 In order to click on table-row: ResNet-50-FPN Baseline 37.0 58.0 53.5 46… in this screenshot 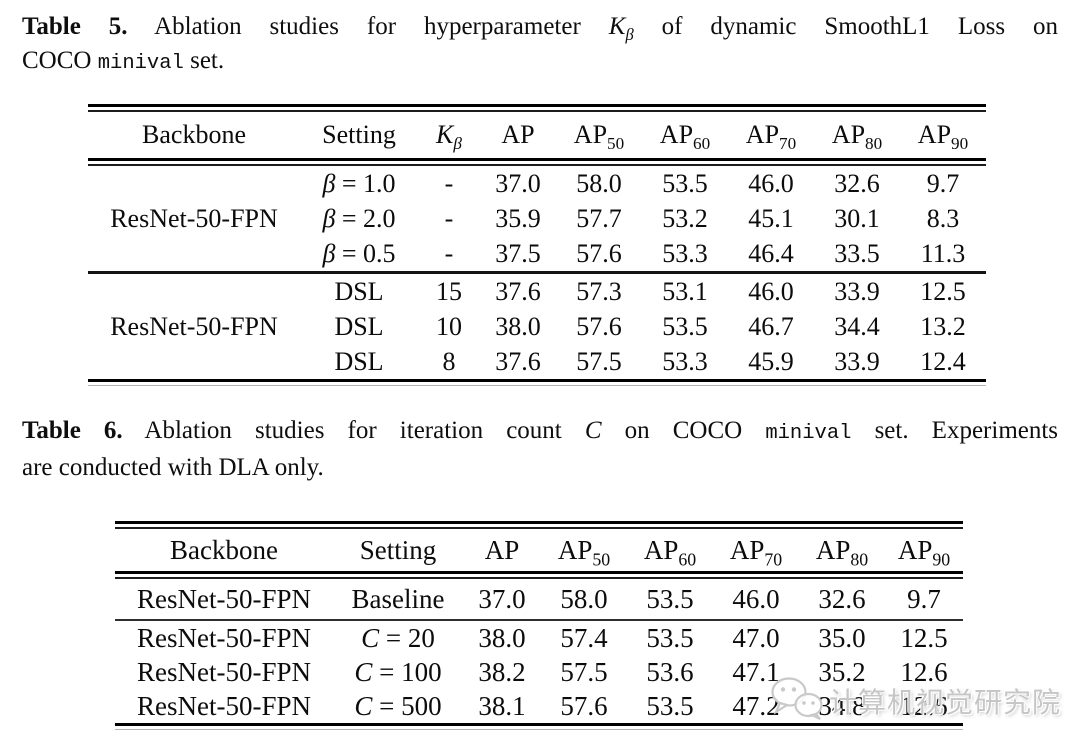, I will do `click(539, 599)`.